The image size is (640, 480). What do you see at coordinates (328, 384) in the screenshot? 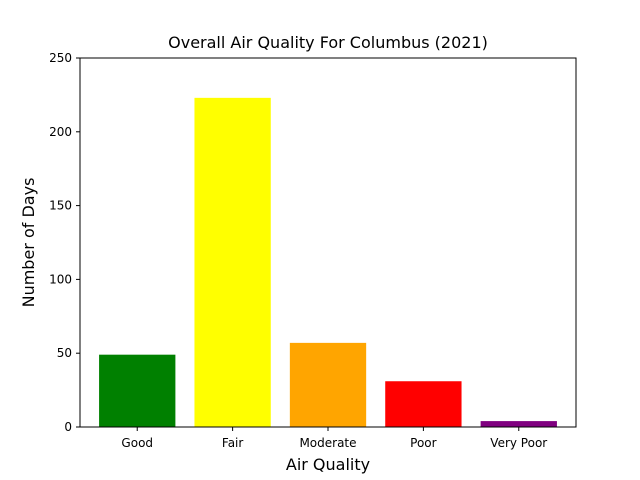
I see `bar-moderate` at bounding box center [328, 384].